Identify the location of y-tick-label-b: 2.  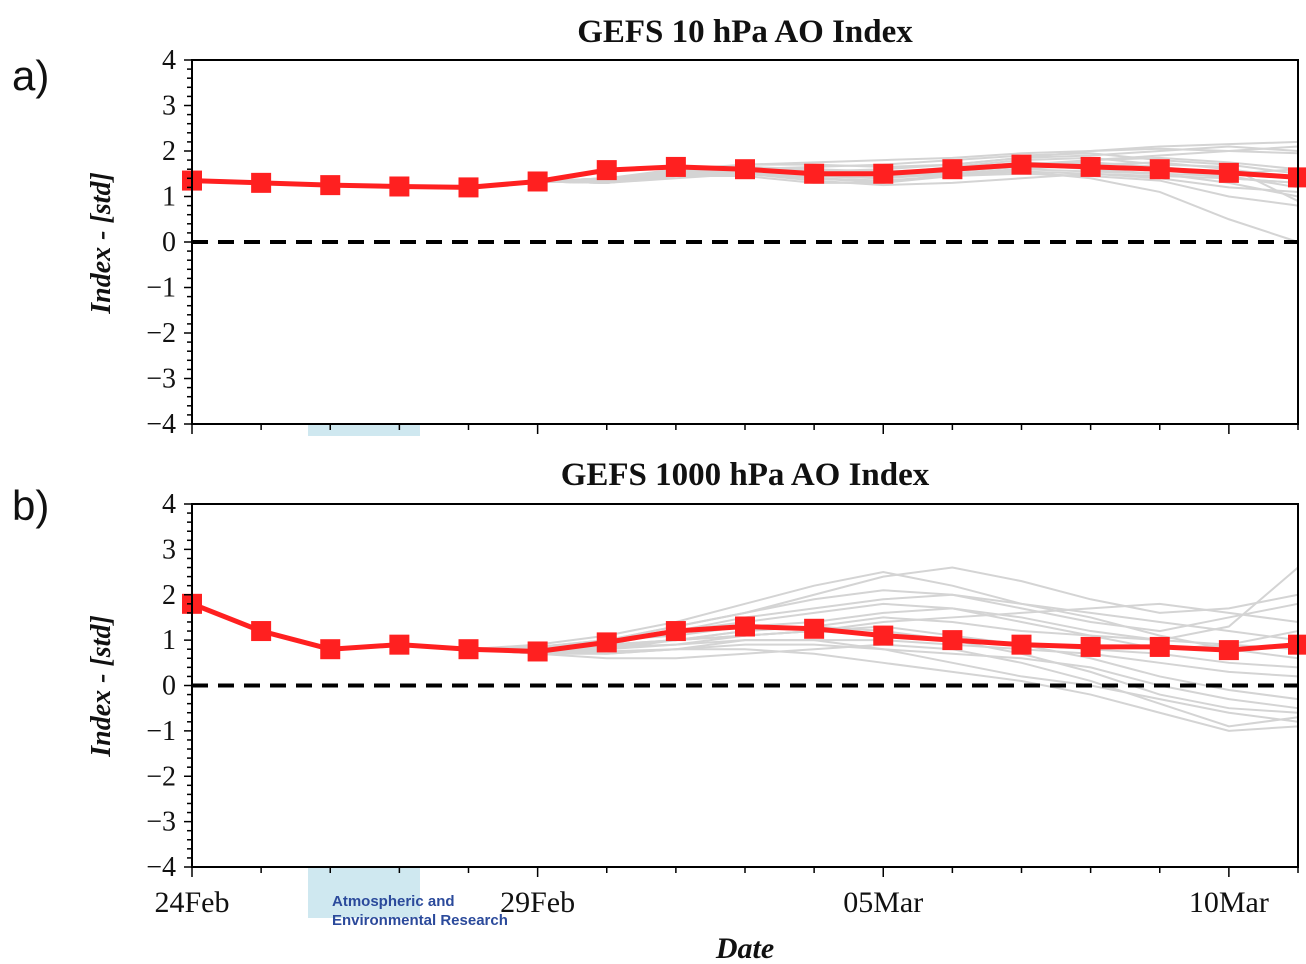
(169, 595).